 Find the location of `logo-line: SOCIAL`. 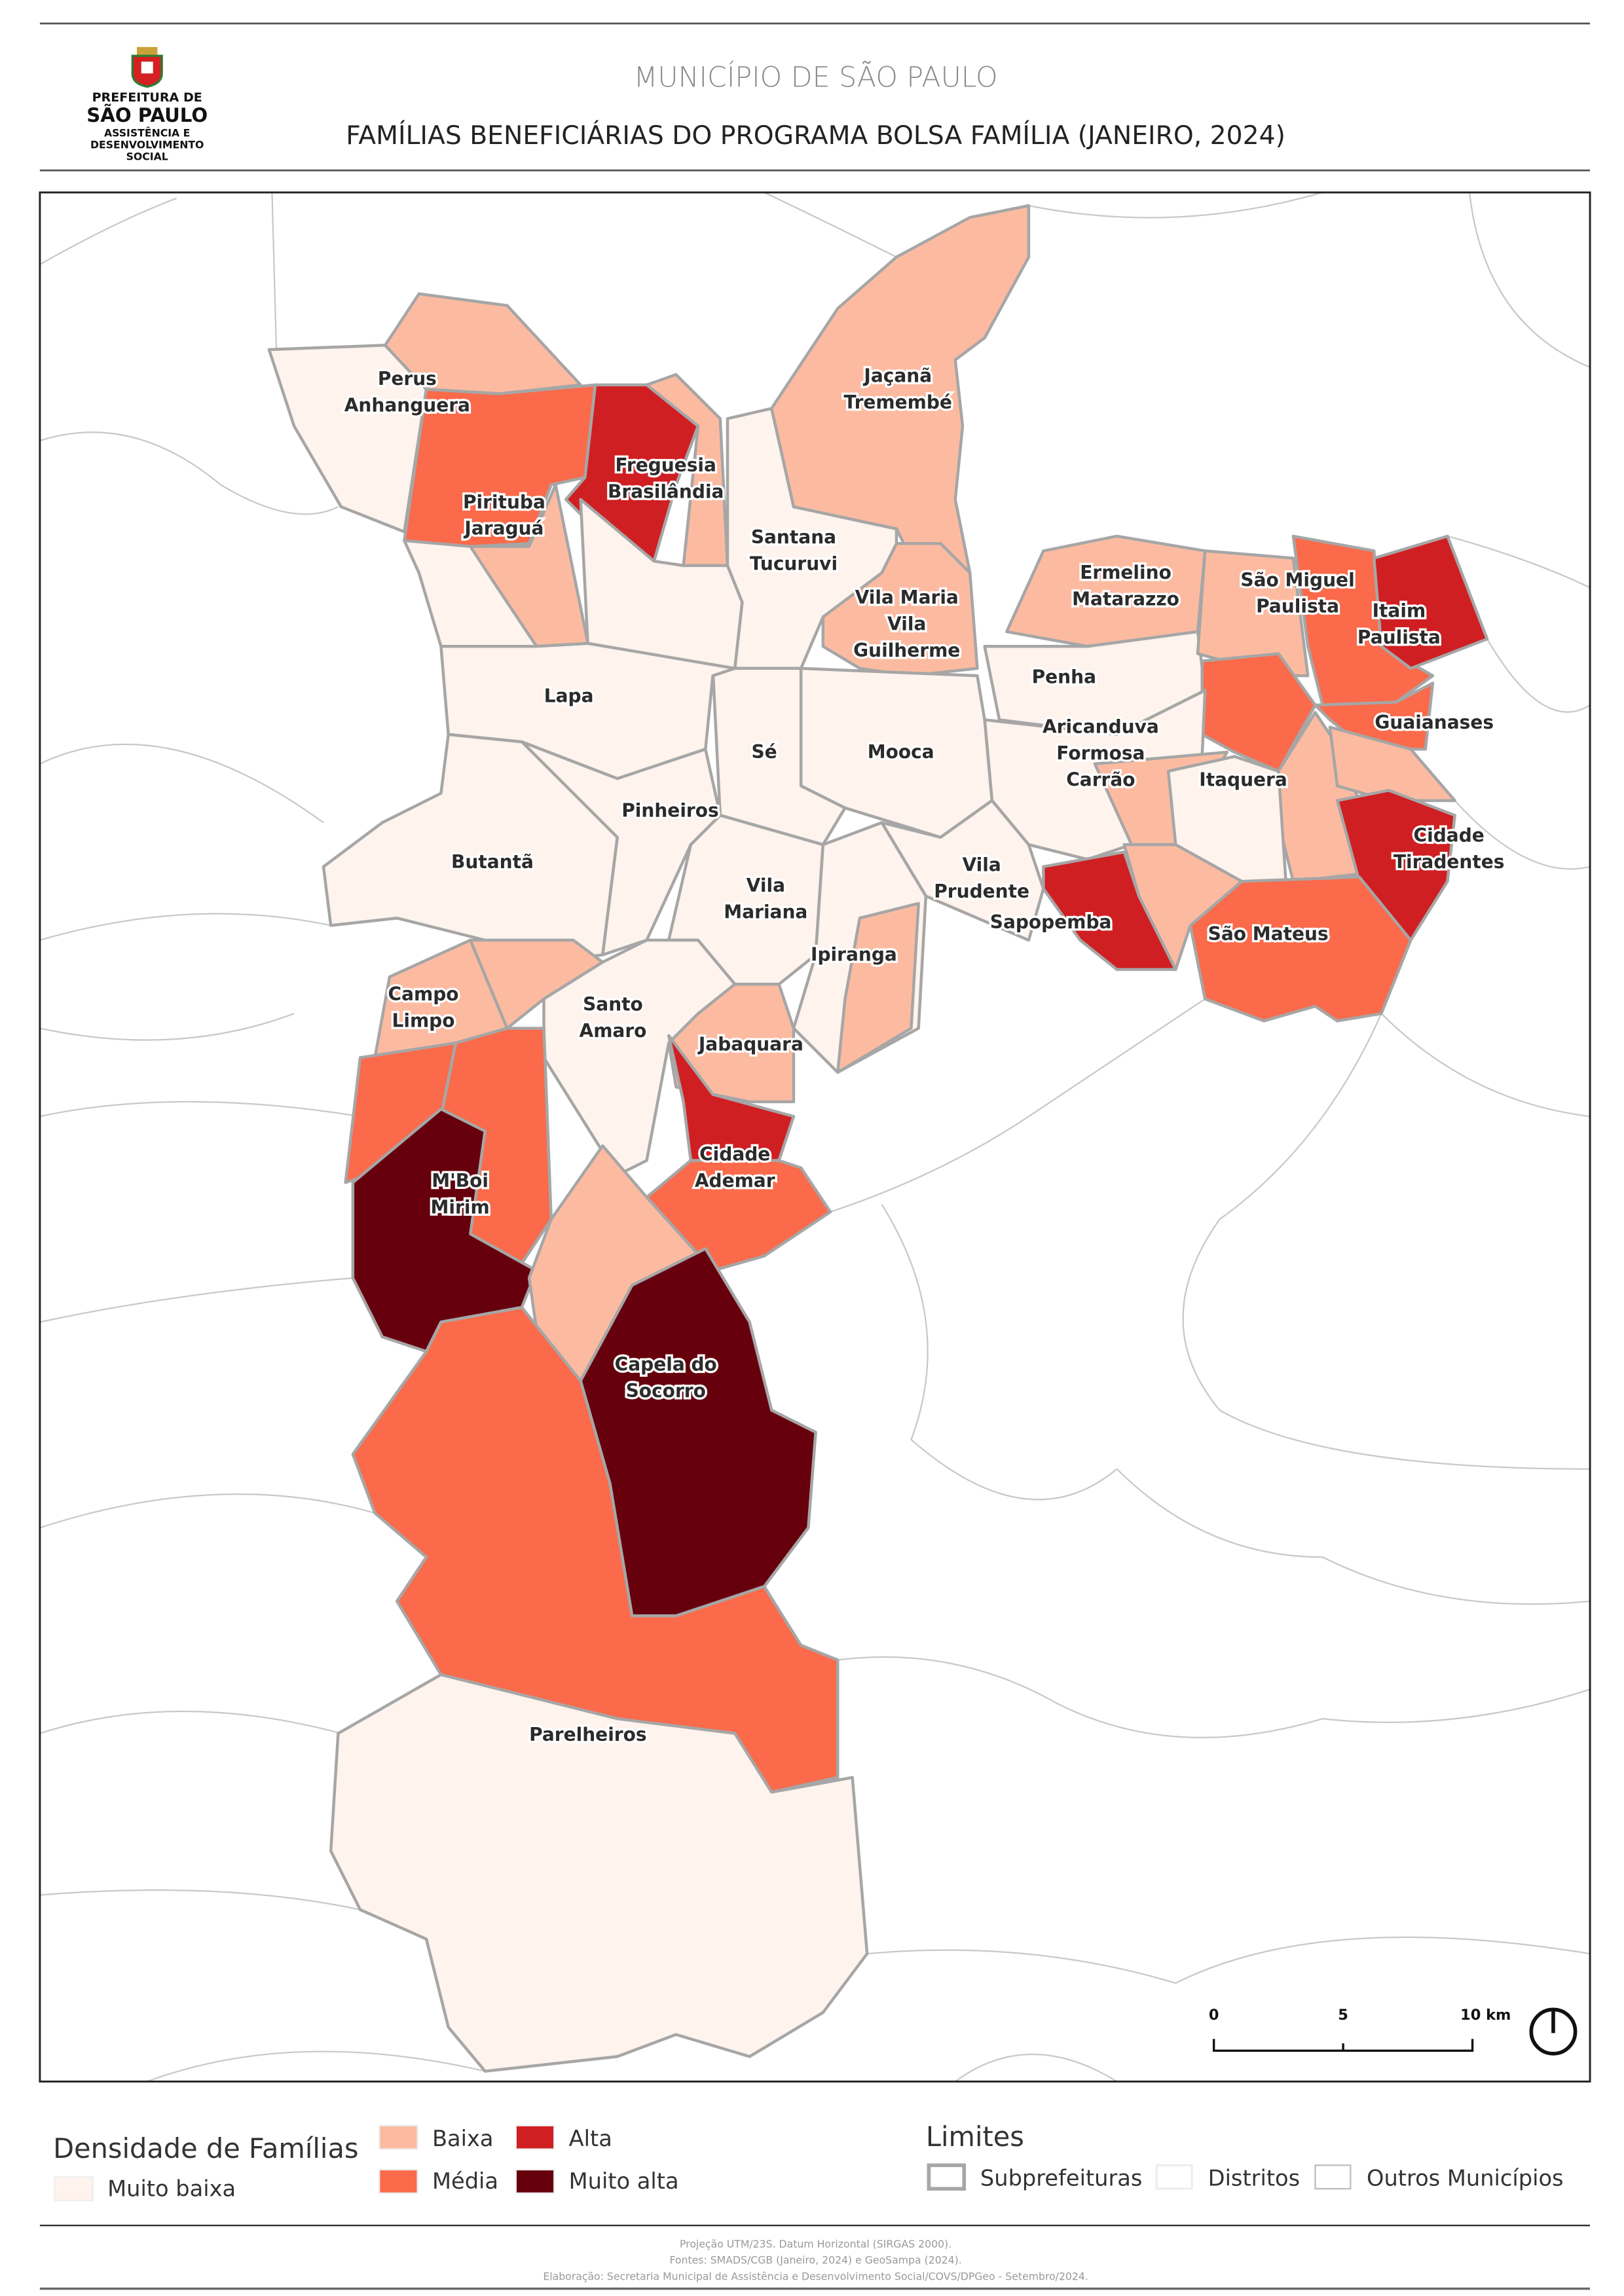

logo-line: SOCIAL is located at coordinates (147, 157).